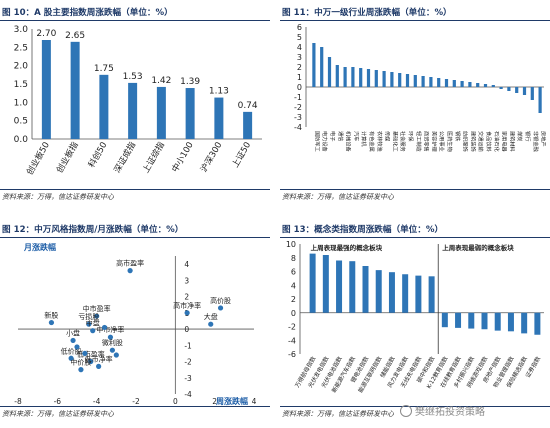 The height and width of the screenshot is (428, 550). Describe the element at coordinates (38, 158) in the screenshot. I see `x-tick-label: 创业板50` at that location.